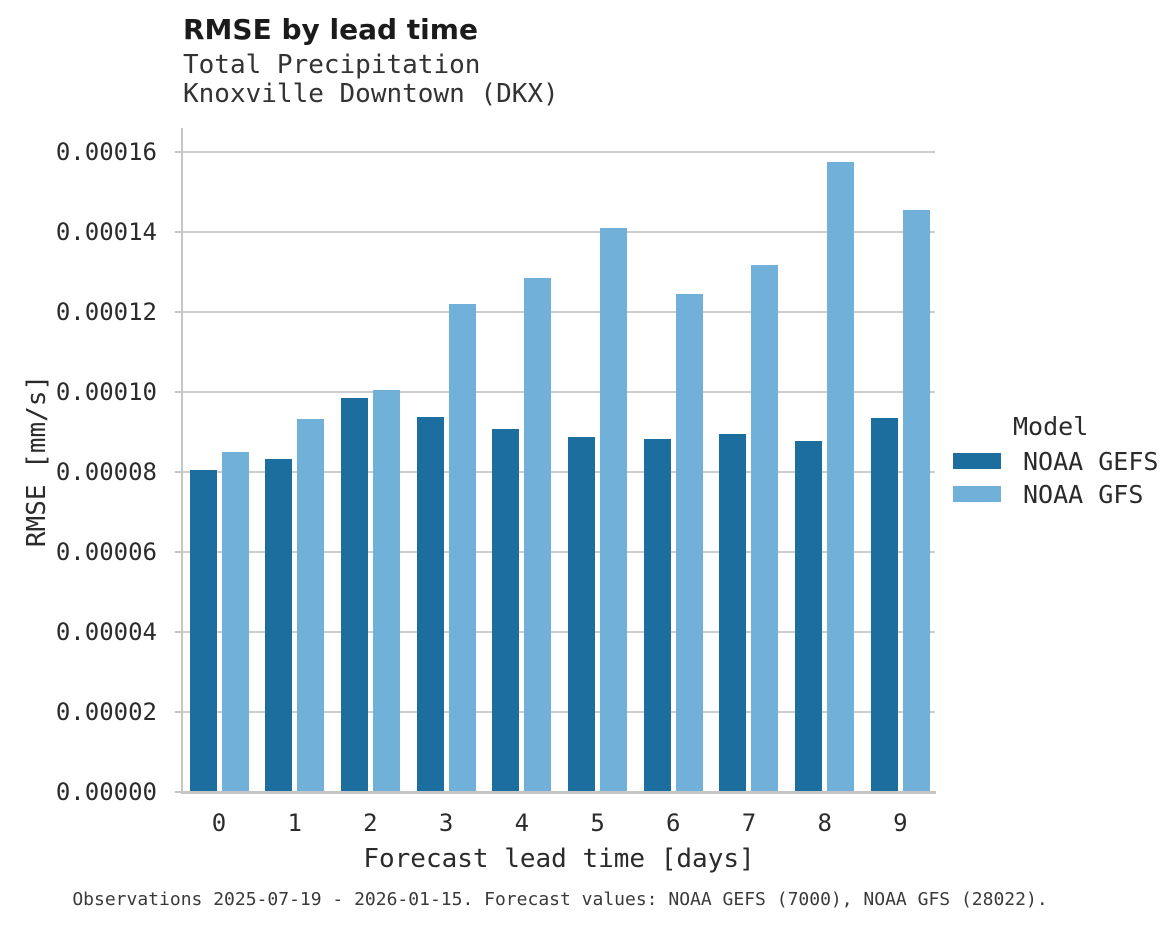 This screenshot has width=1175, height=928. I want to click on chart-subtitle-variable: Total Precipitation, so click(332, 65).